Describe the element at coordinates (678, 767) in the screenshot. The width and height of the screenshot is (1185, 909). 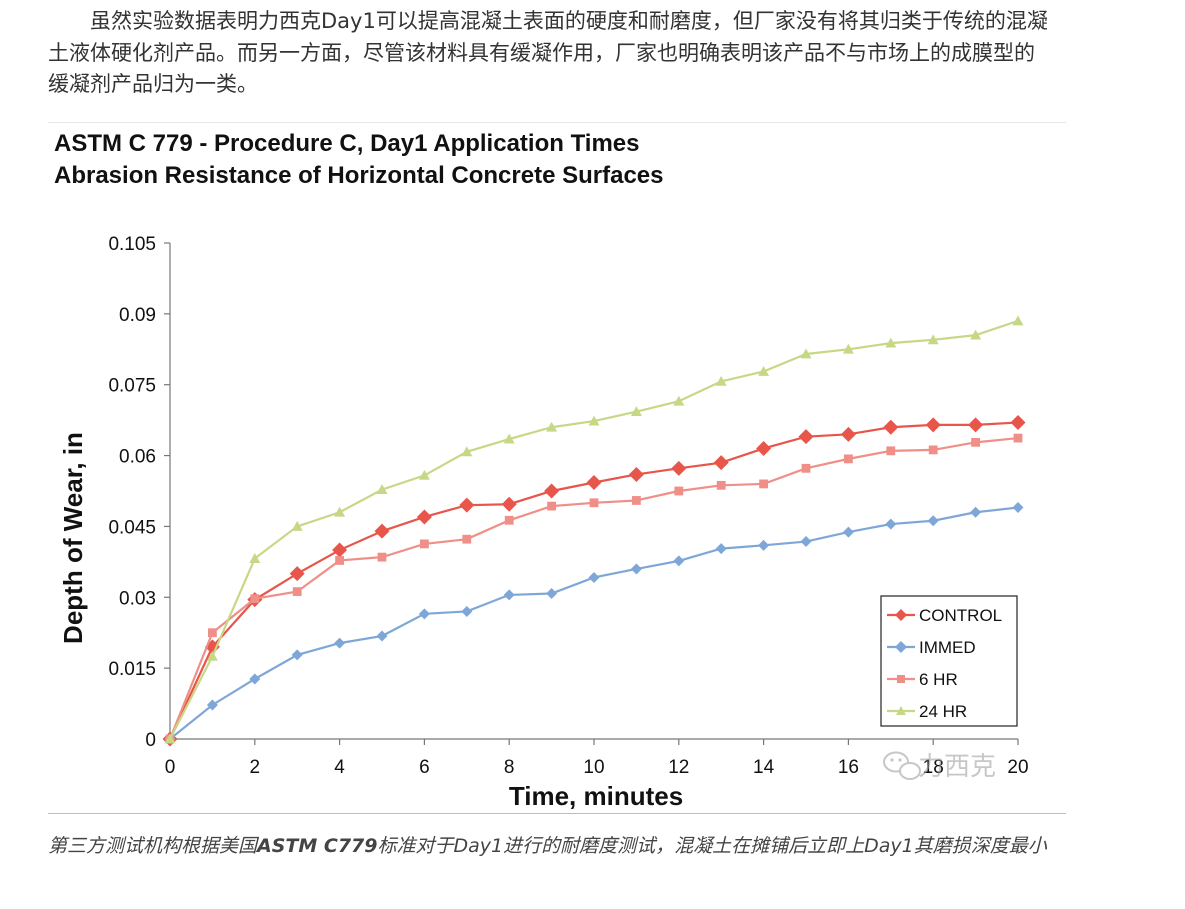
I see `x-tick-label: 12` at that location.